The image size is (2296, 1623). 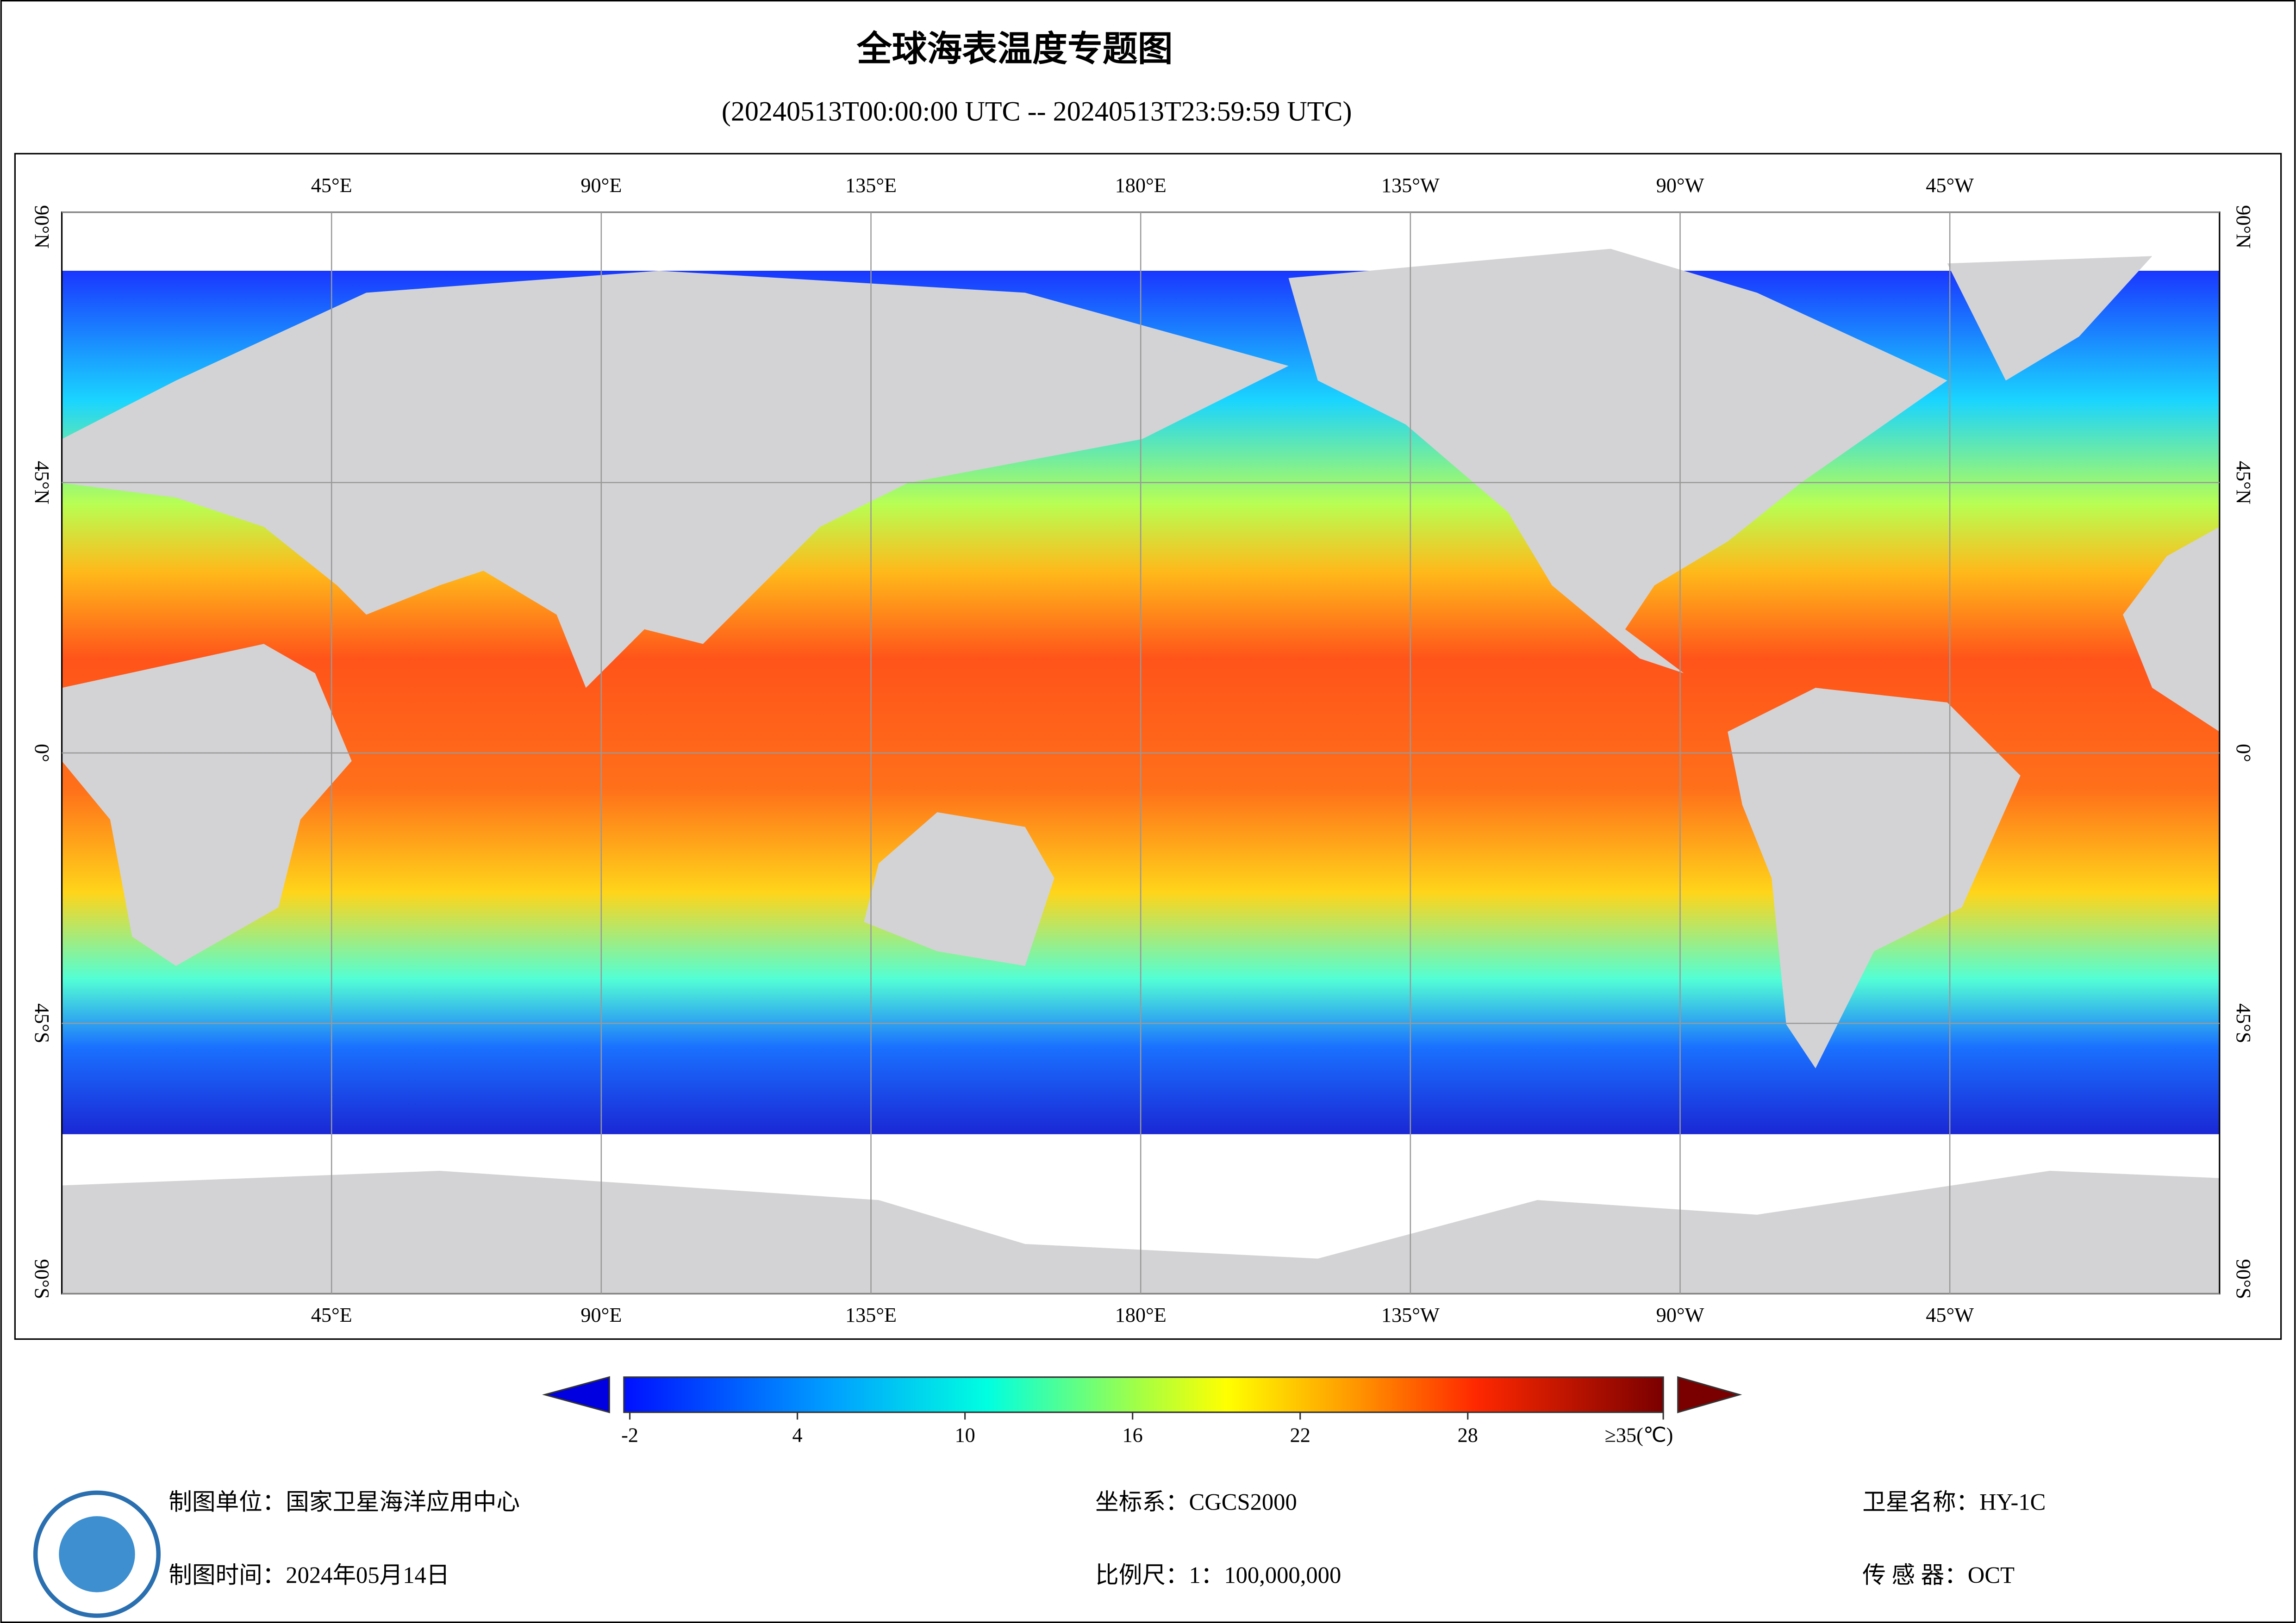 I want to click on title: 全球海表温度专题图, so click(x=1014, y=49).